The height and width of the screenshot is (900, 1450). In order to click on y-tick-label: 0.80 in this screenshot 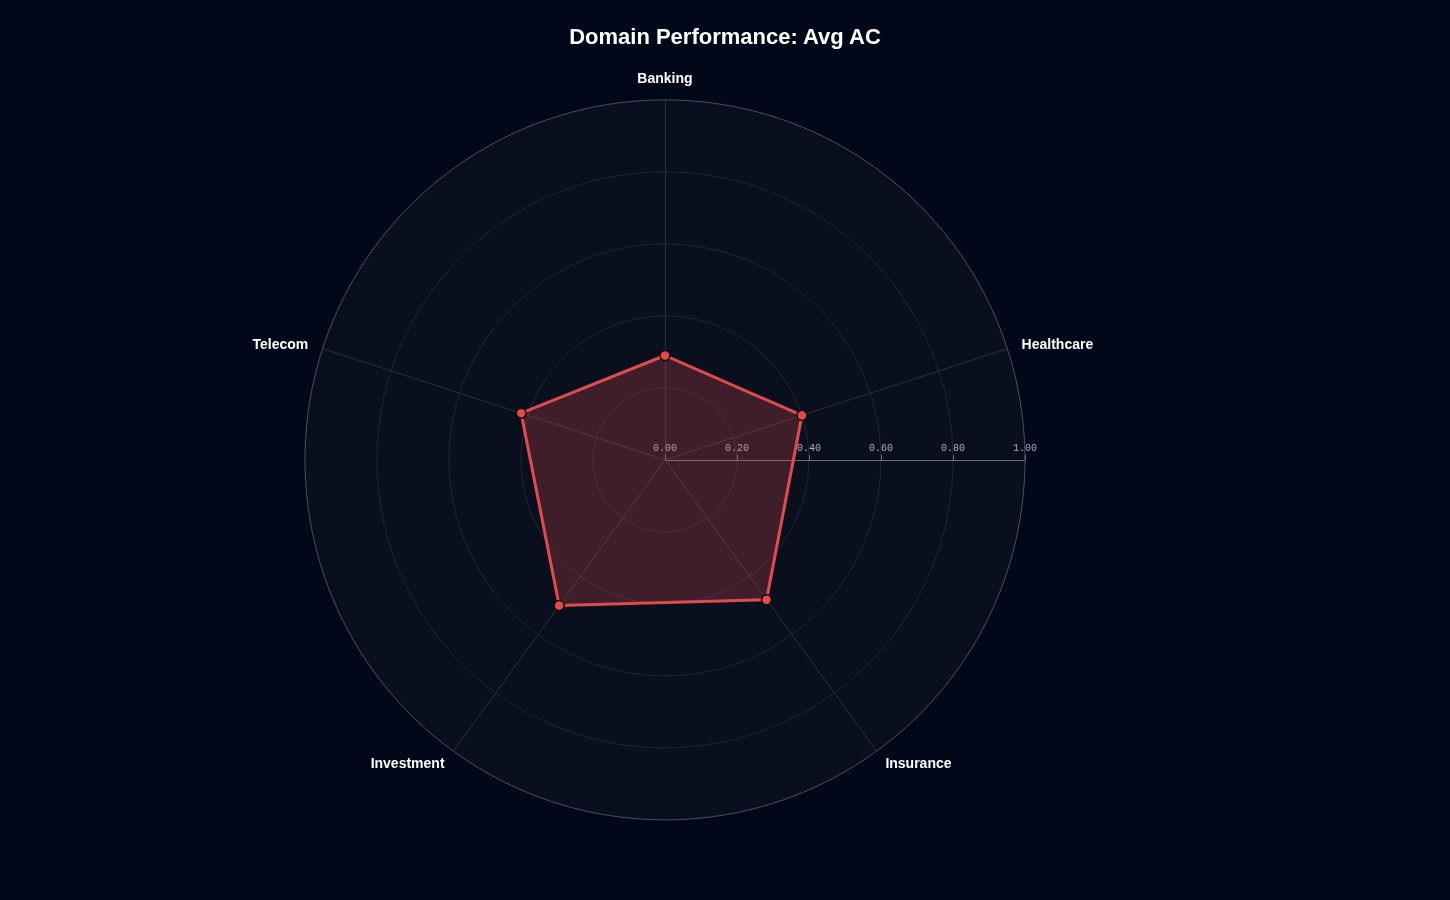, I will do `click(952, 449)`.